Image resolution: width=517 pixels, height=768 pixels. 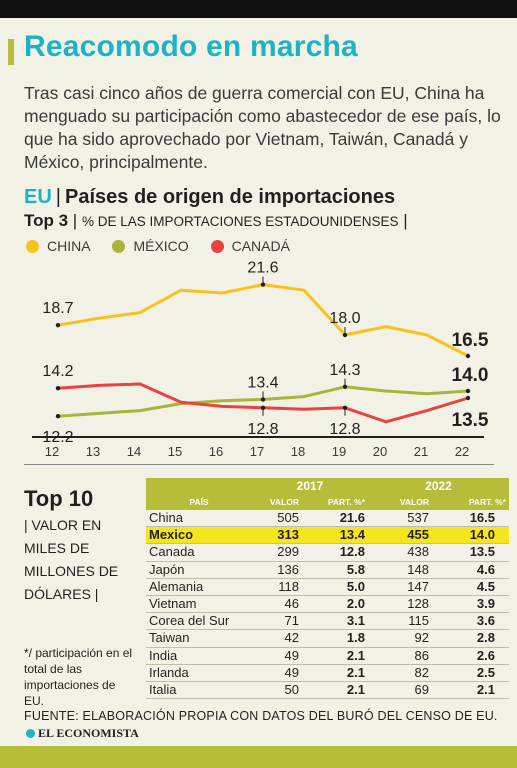 I want to click on country-cell: Japón, so click(x=199, y=570).